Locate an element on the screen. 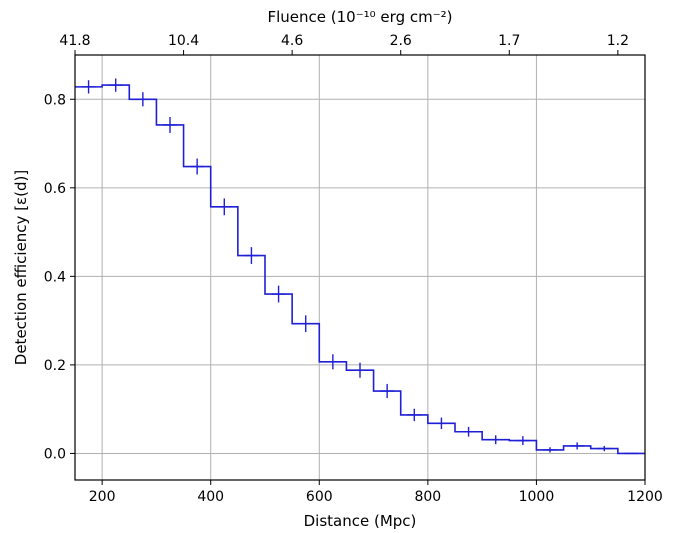 This screenshot has width=689, height=533. x-tick-label: 1000 is located at coordinates (537, 497).